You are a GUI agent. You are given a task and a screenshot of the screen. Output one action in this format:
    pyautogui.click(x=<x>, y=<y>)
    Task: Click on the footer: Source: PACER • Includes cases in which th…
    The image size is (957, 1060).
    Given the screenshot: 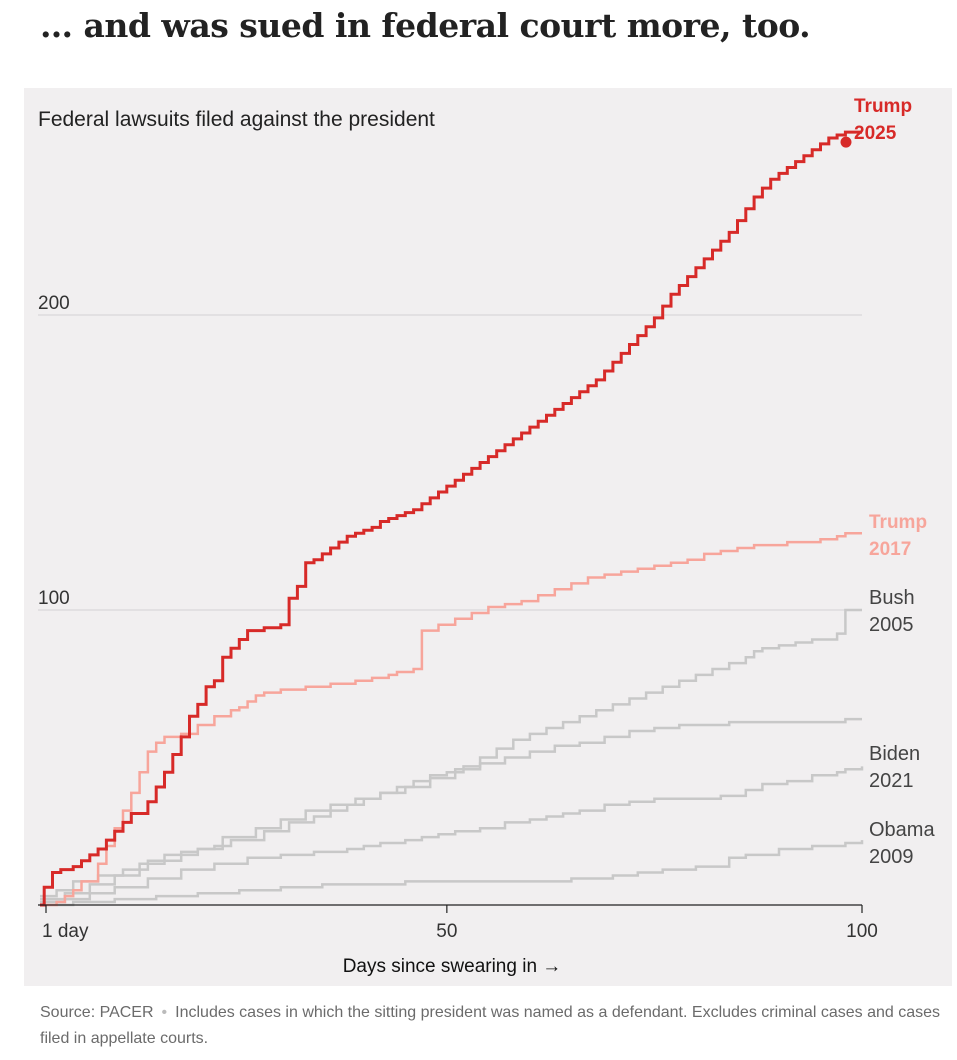 What is the action you would take?
    pyautogui.click(x=490, y=1026)
    